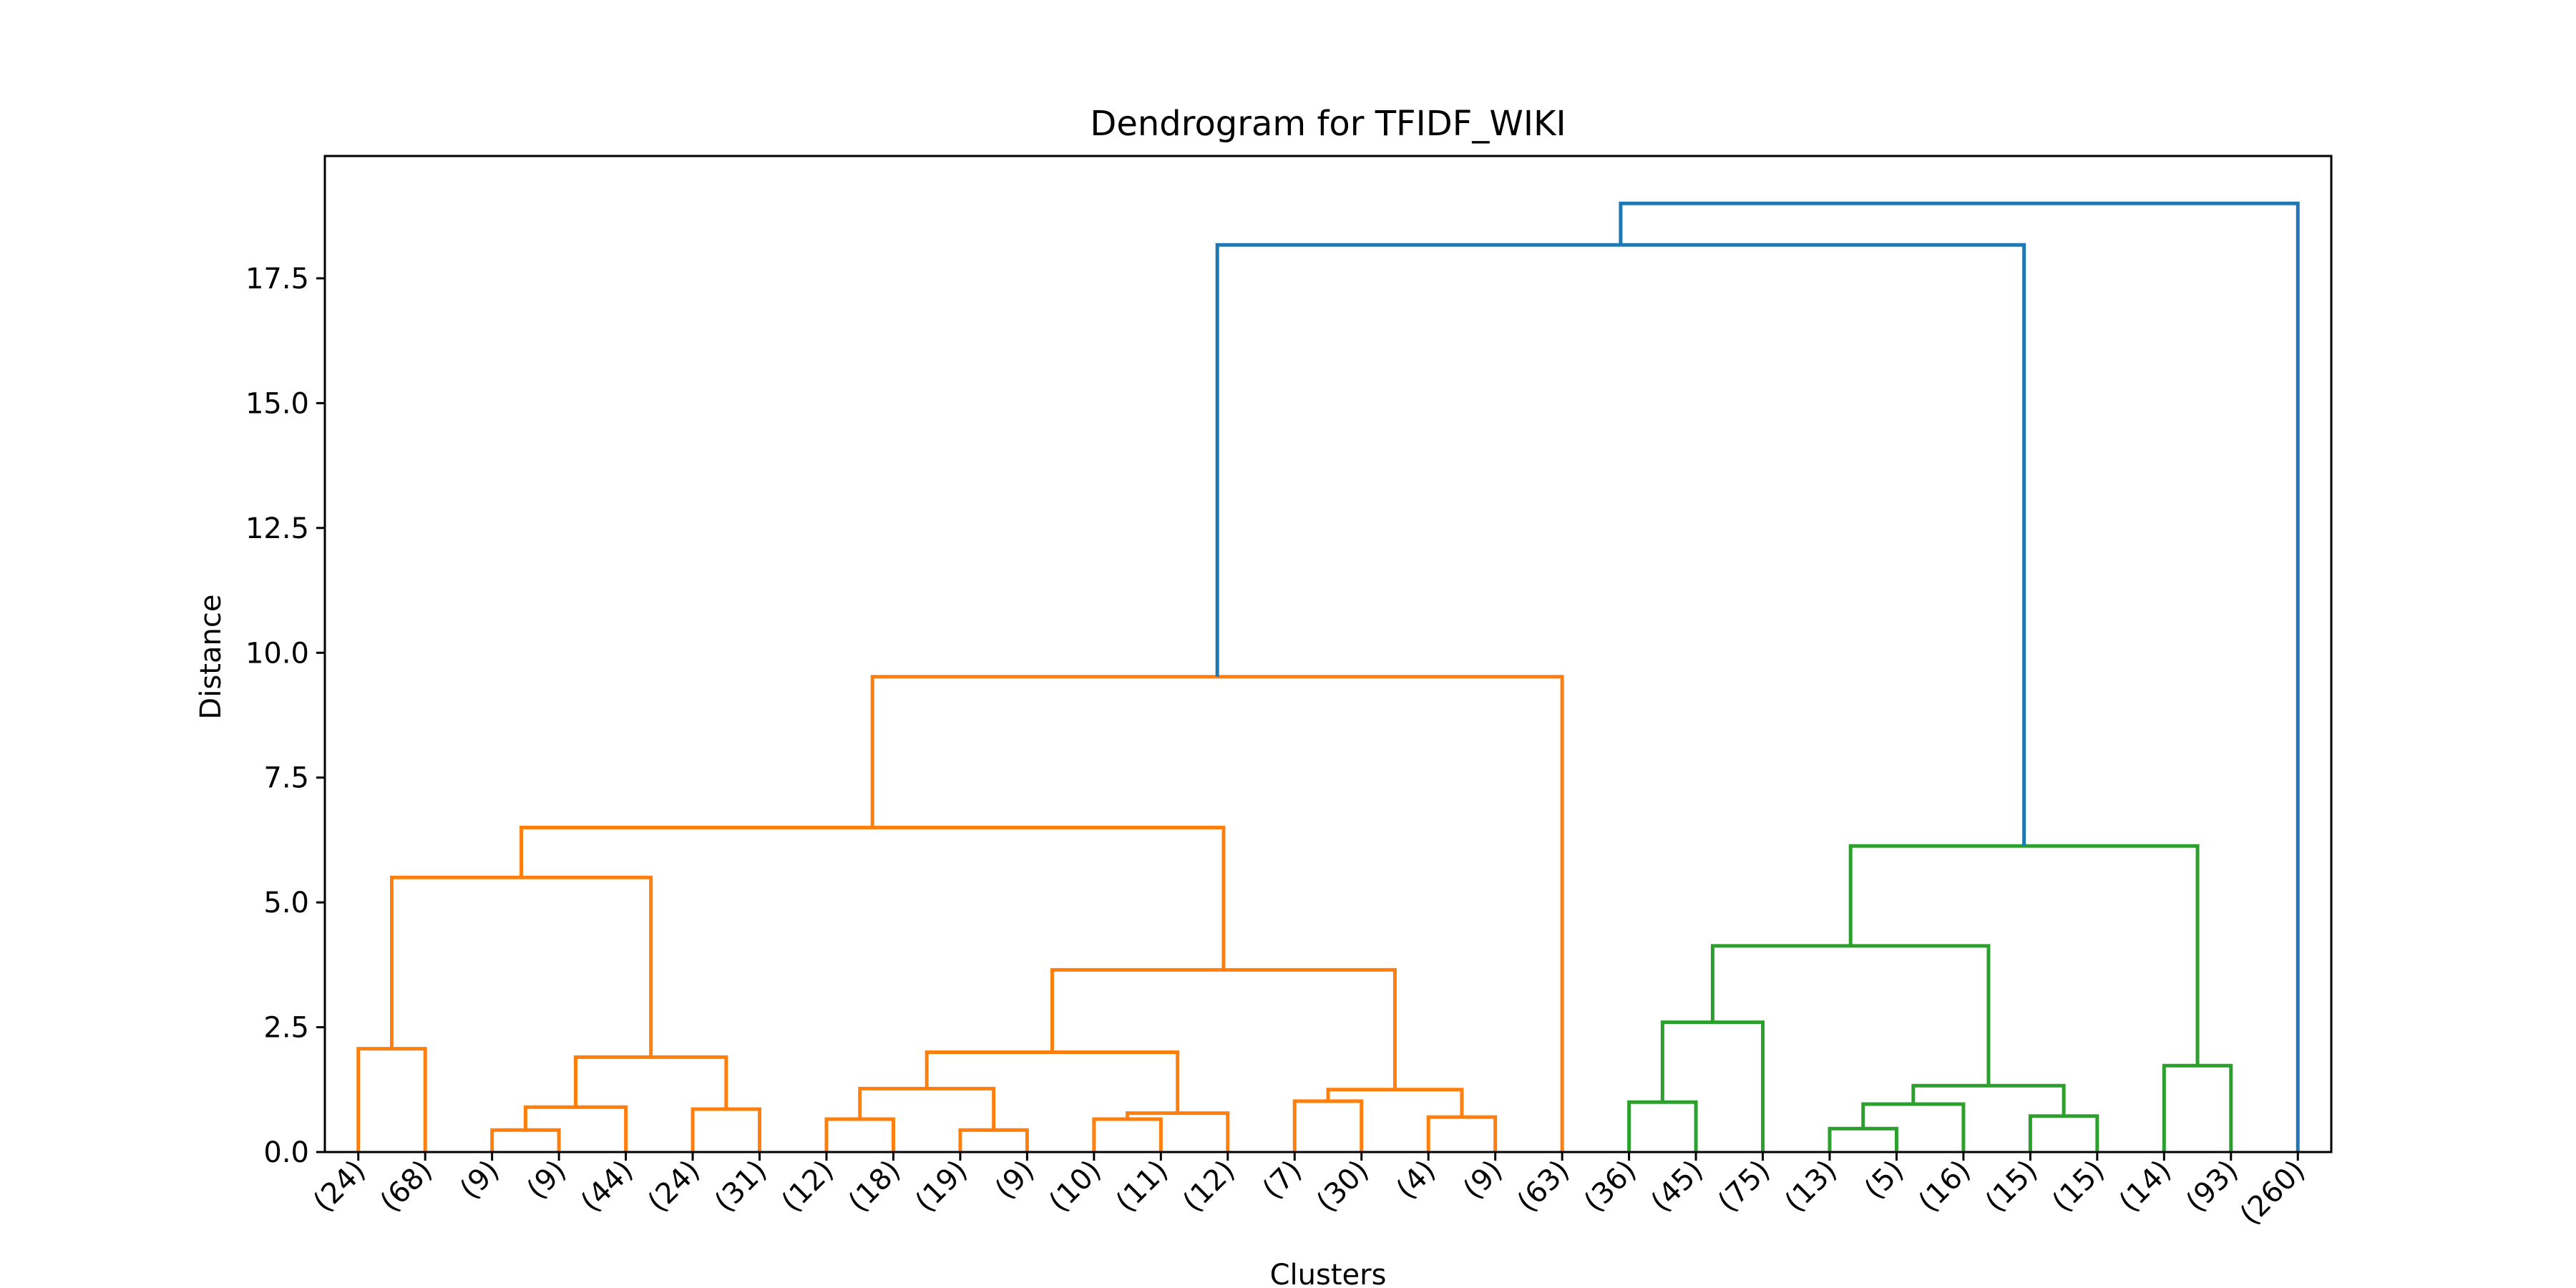  What do you see at coordinates (1342, 1186) in the screenshot?
I see `leaf-label: (30)` at bounding box center [1342, 1186].